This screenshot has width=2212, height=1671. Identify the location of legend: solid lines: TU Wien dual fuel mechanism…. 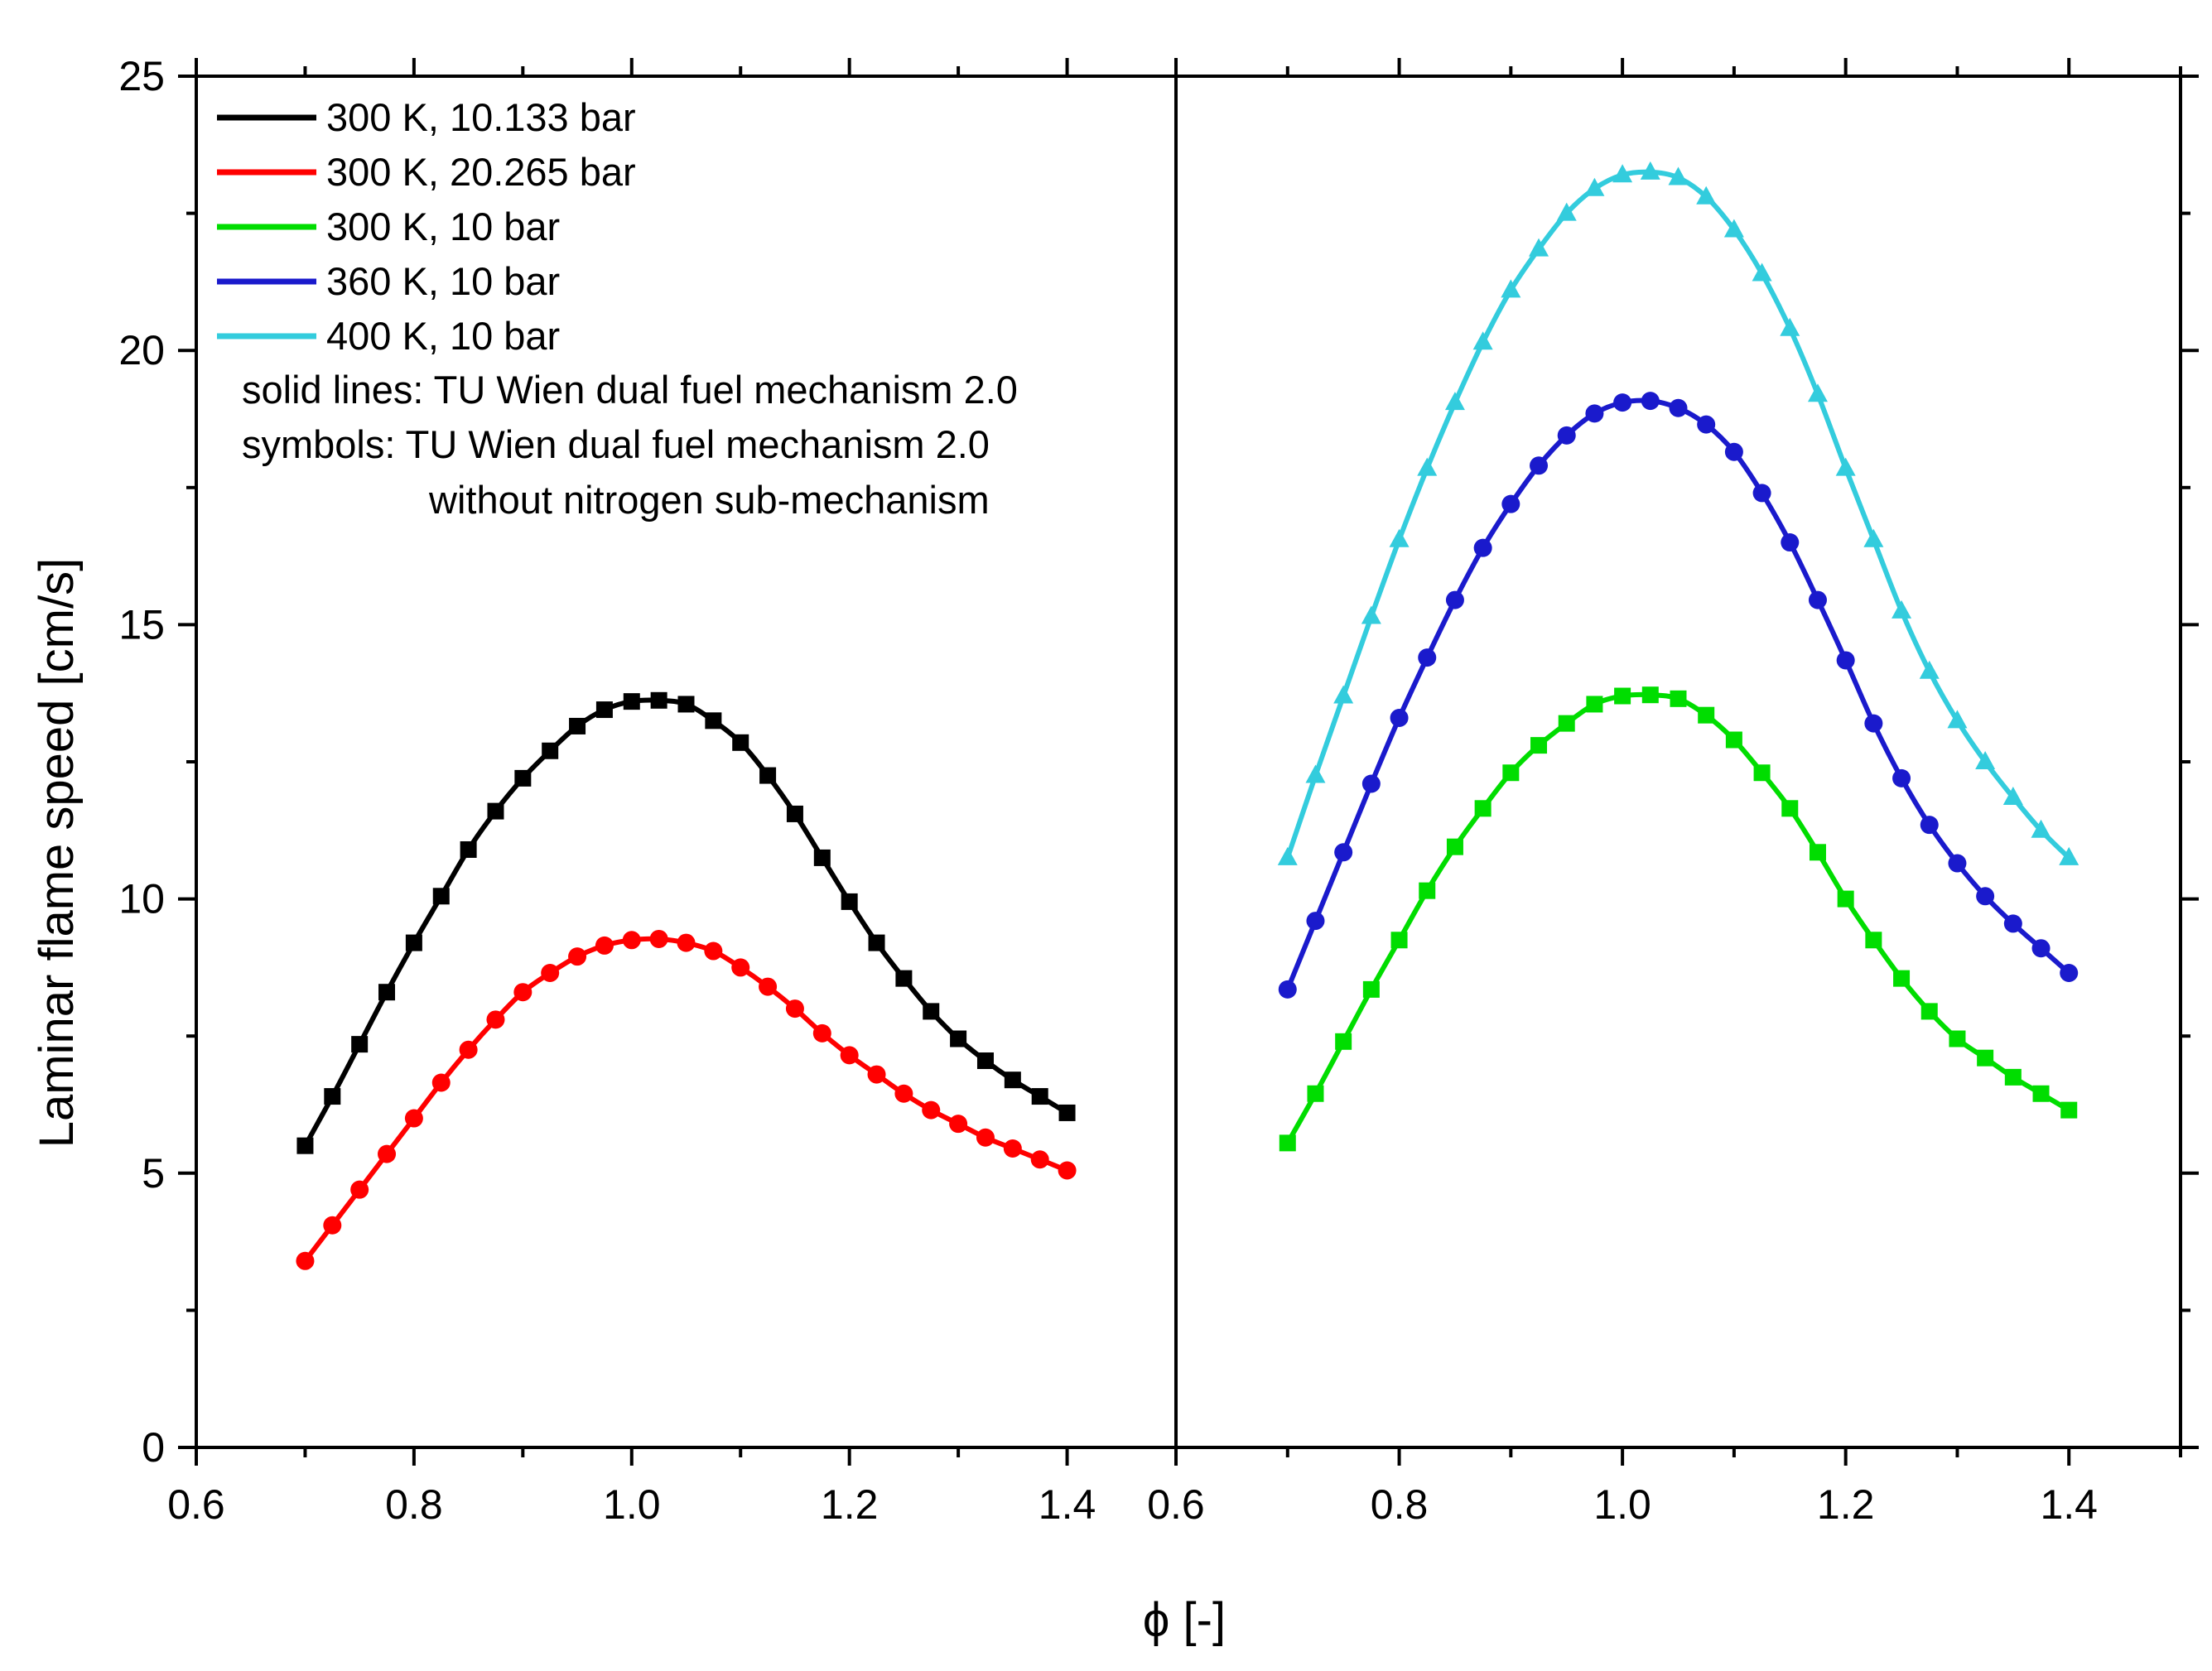
(617, 308).